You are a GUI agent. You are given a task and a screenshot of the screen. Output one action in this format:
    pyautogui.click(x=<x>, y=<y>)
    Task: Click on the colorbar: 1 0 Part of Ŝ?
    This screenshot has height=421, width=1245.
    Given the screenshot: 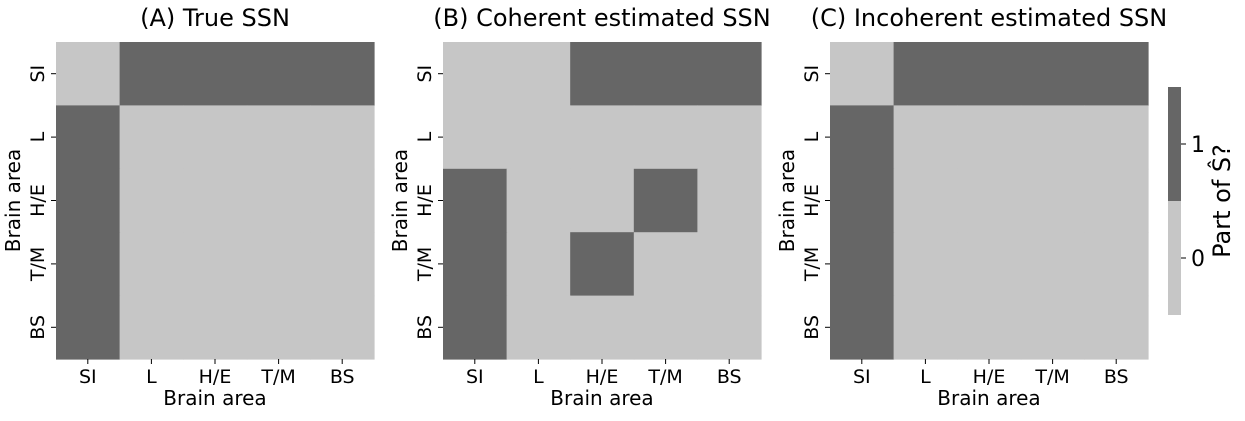 What is the action you would take?
    pyautogui.click(x=1202, y=201)
    